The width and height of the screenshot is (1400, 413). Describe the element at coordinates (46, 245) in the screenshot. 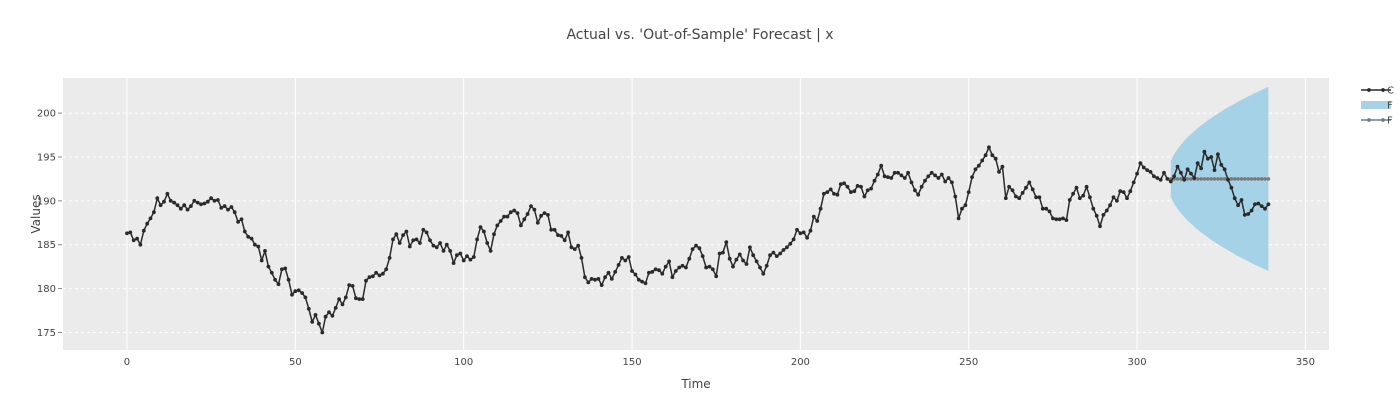

I see `y-tick-label: 185` at that location.